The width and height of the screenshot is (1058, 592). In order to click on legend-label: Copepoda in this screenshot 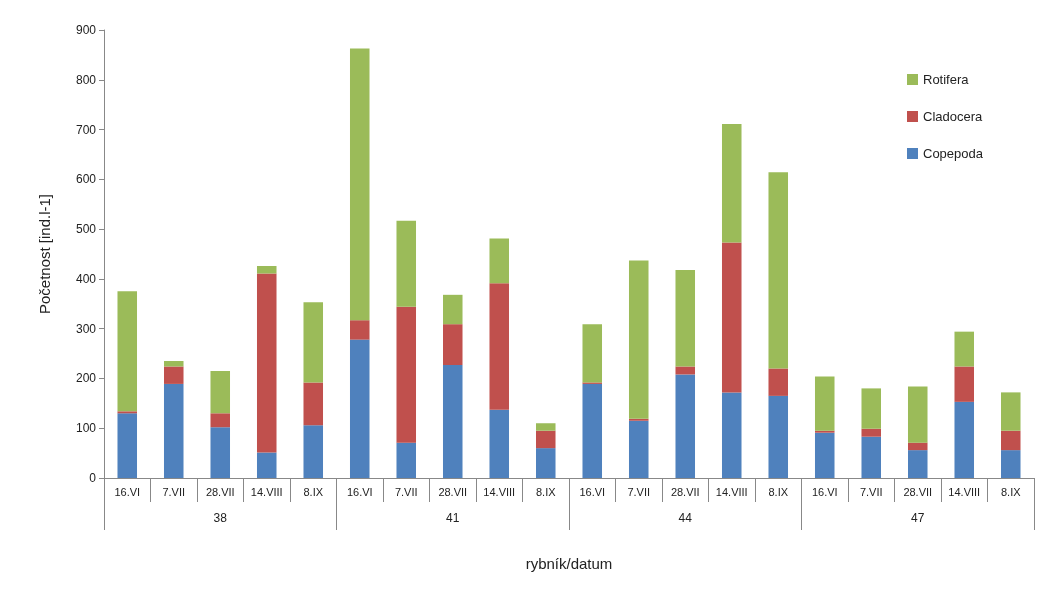, I will do `click(953, 153)`.